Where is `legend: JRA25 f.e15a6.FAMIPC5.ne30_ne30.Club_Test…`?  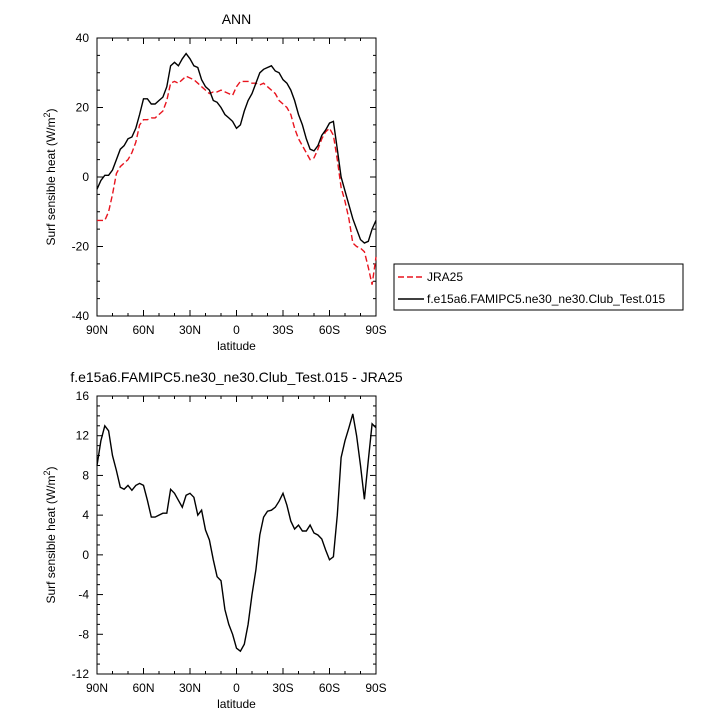 legend: JRA25 f.e15a6.FAMIPC5.ne30_ne30.Club_Test… is located at coordinates (538, 287).